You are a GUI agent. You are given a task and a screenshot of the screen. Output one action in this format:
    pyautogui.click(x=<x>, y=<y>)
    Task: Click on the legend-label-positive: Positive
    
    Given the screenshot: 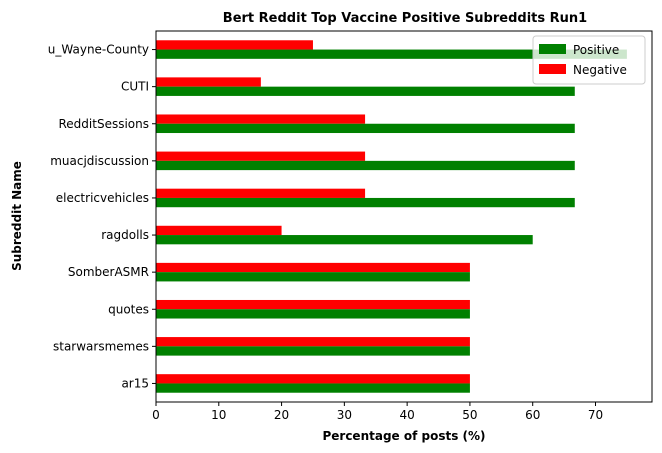 What is the action you would take?
    pyautogui.click(x=596, y=50)
    